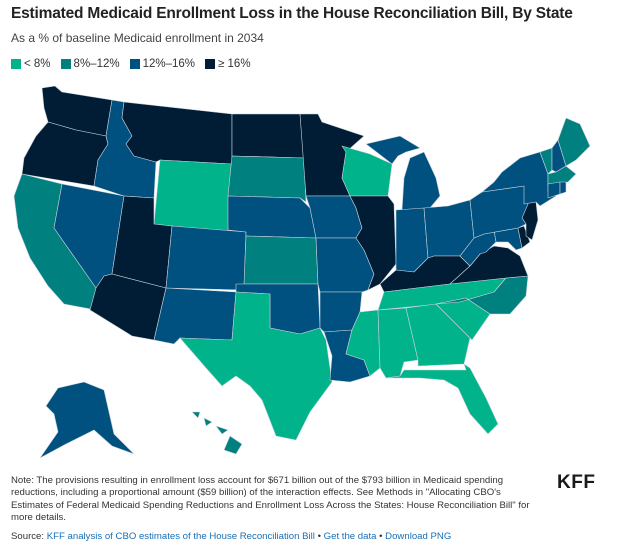 The image size is (624, 548). Describe the element at coordinates (563, 188) in the screenshot. I see `state-ri: RI: 12%–16%` at that location.